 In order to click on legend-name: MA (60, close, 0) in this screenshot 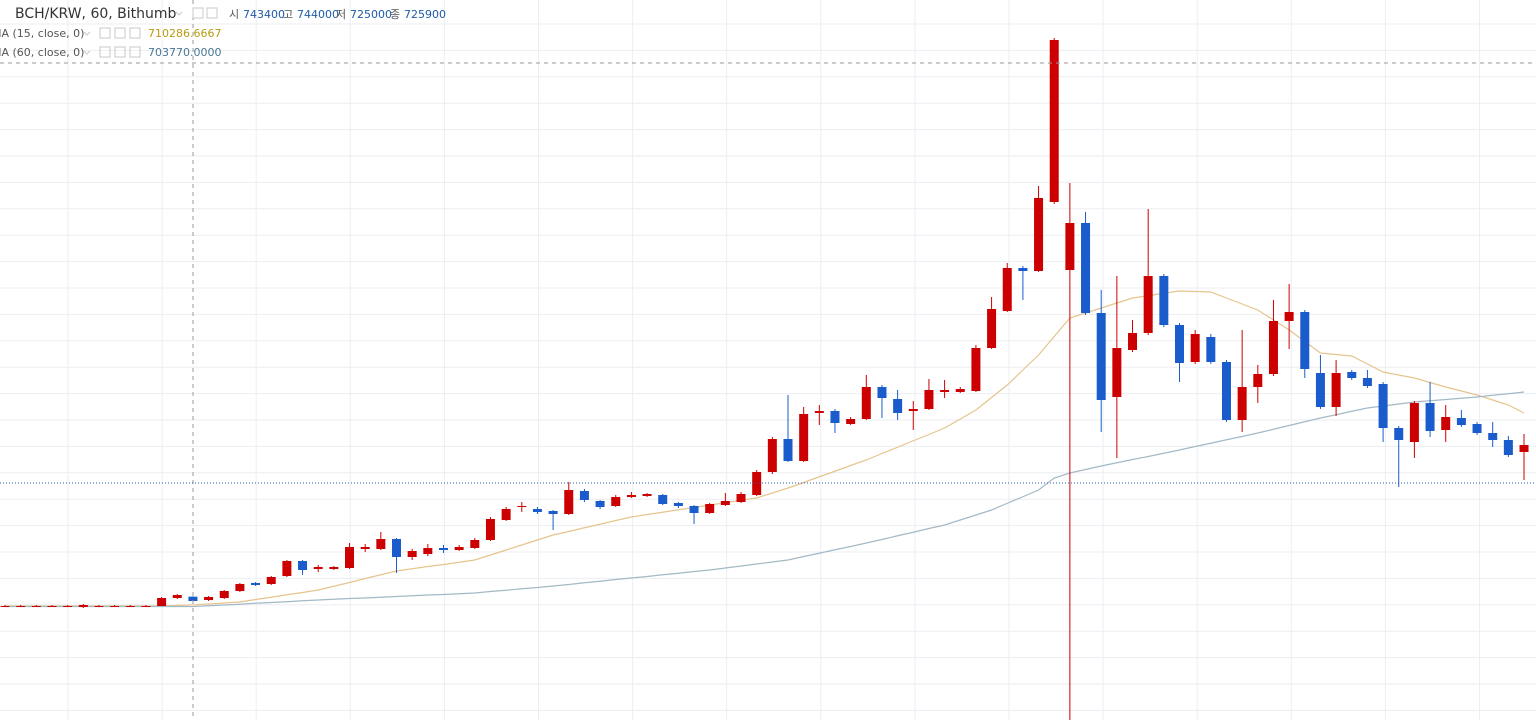, I will do `click(42, 52)`.